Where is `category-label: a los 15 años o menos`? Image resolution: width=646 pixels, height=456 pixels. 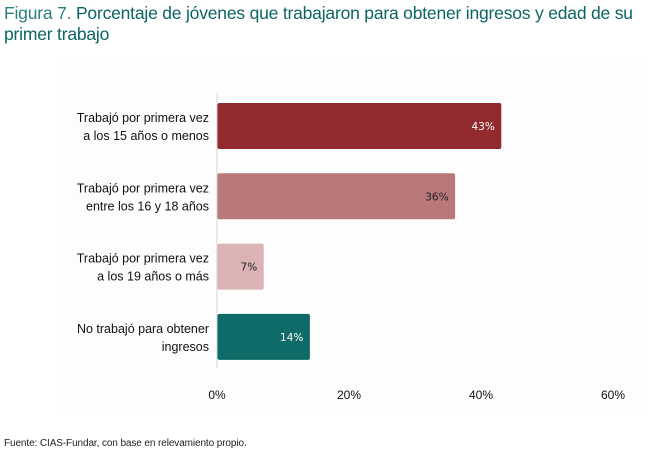
category-label: a los 15 años o menos is located at coordinates (146, 136).